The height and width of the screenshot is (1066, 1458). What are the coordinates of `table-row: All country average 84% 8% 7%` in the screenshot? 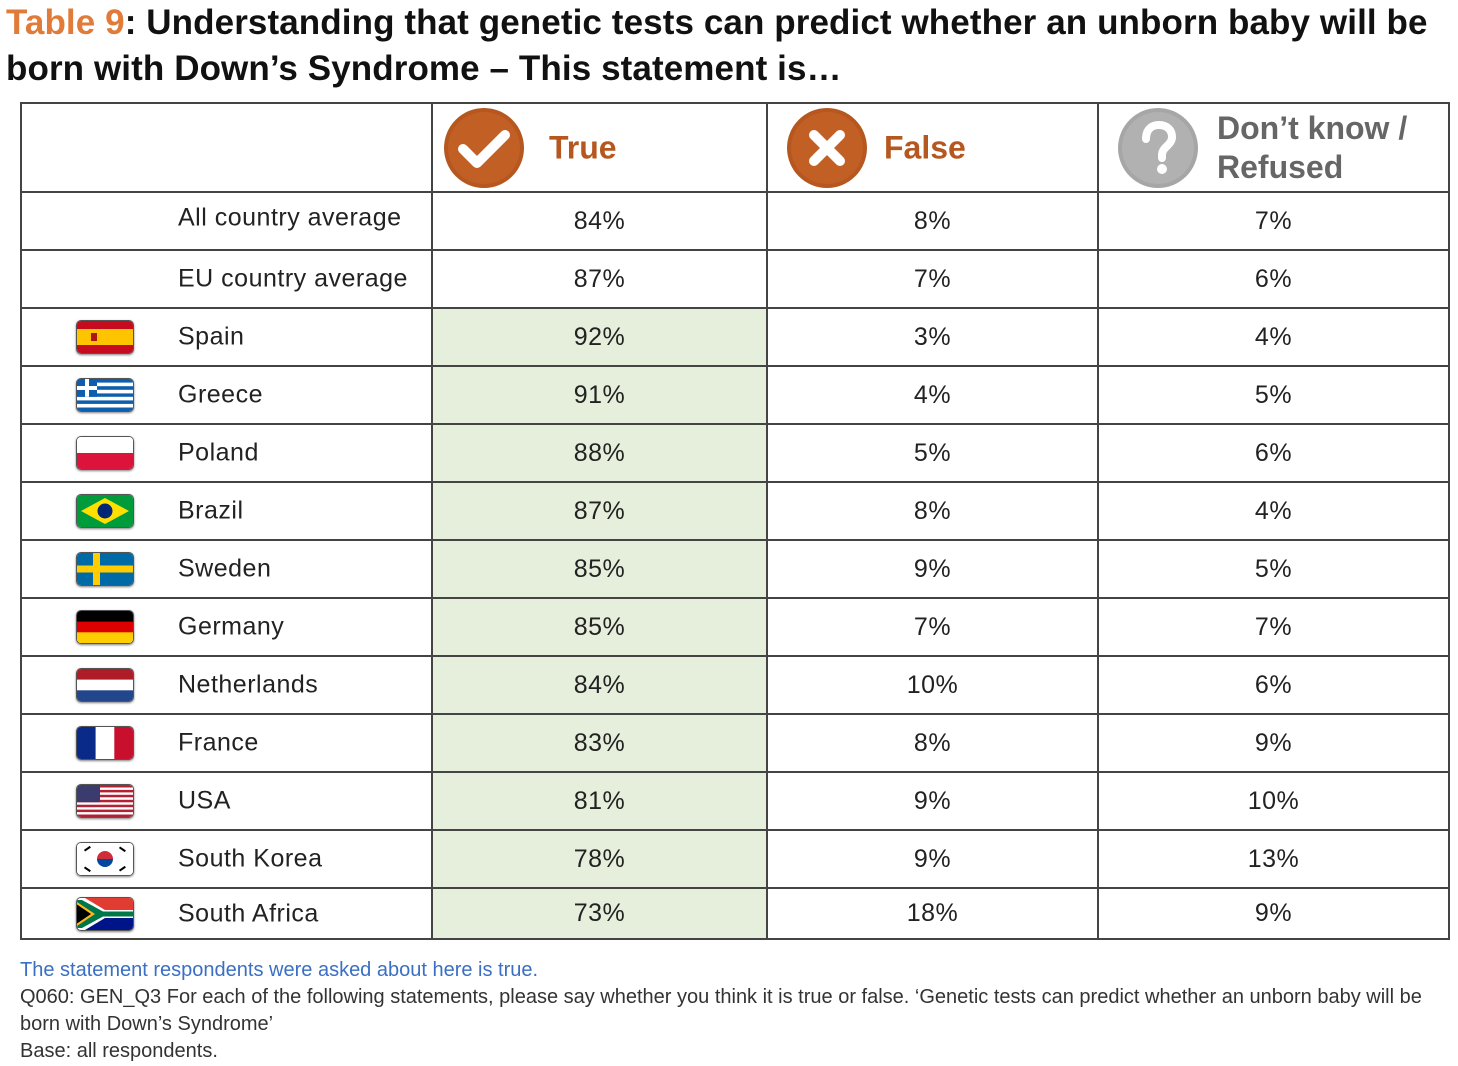 It's located at (735, 221).